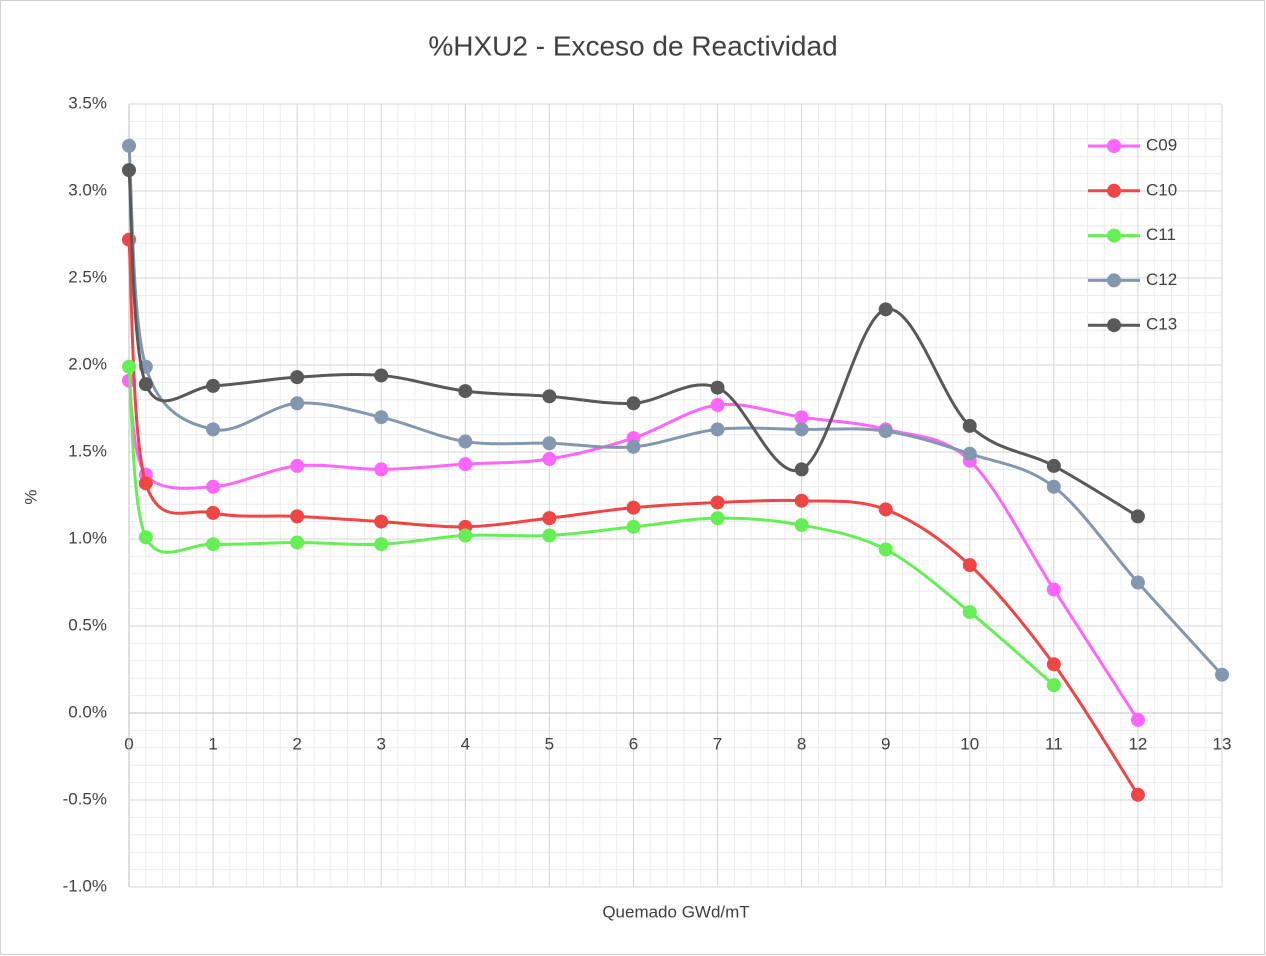 The width and height of the screenshot is (1266, 956). I want to click on y-axis-label: %, so click(30, 496).